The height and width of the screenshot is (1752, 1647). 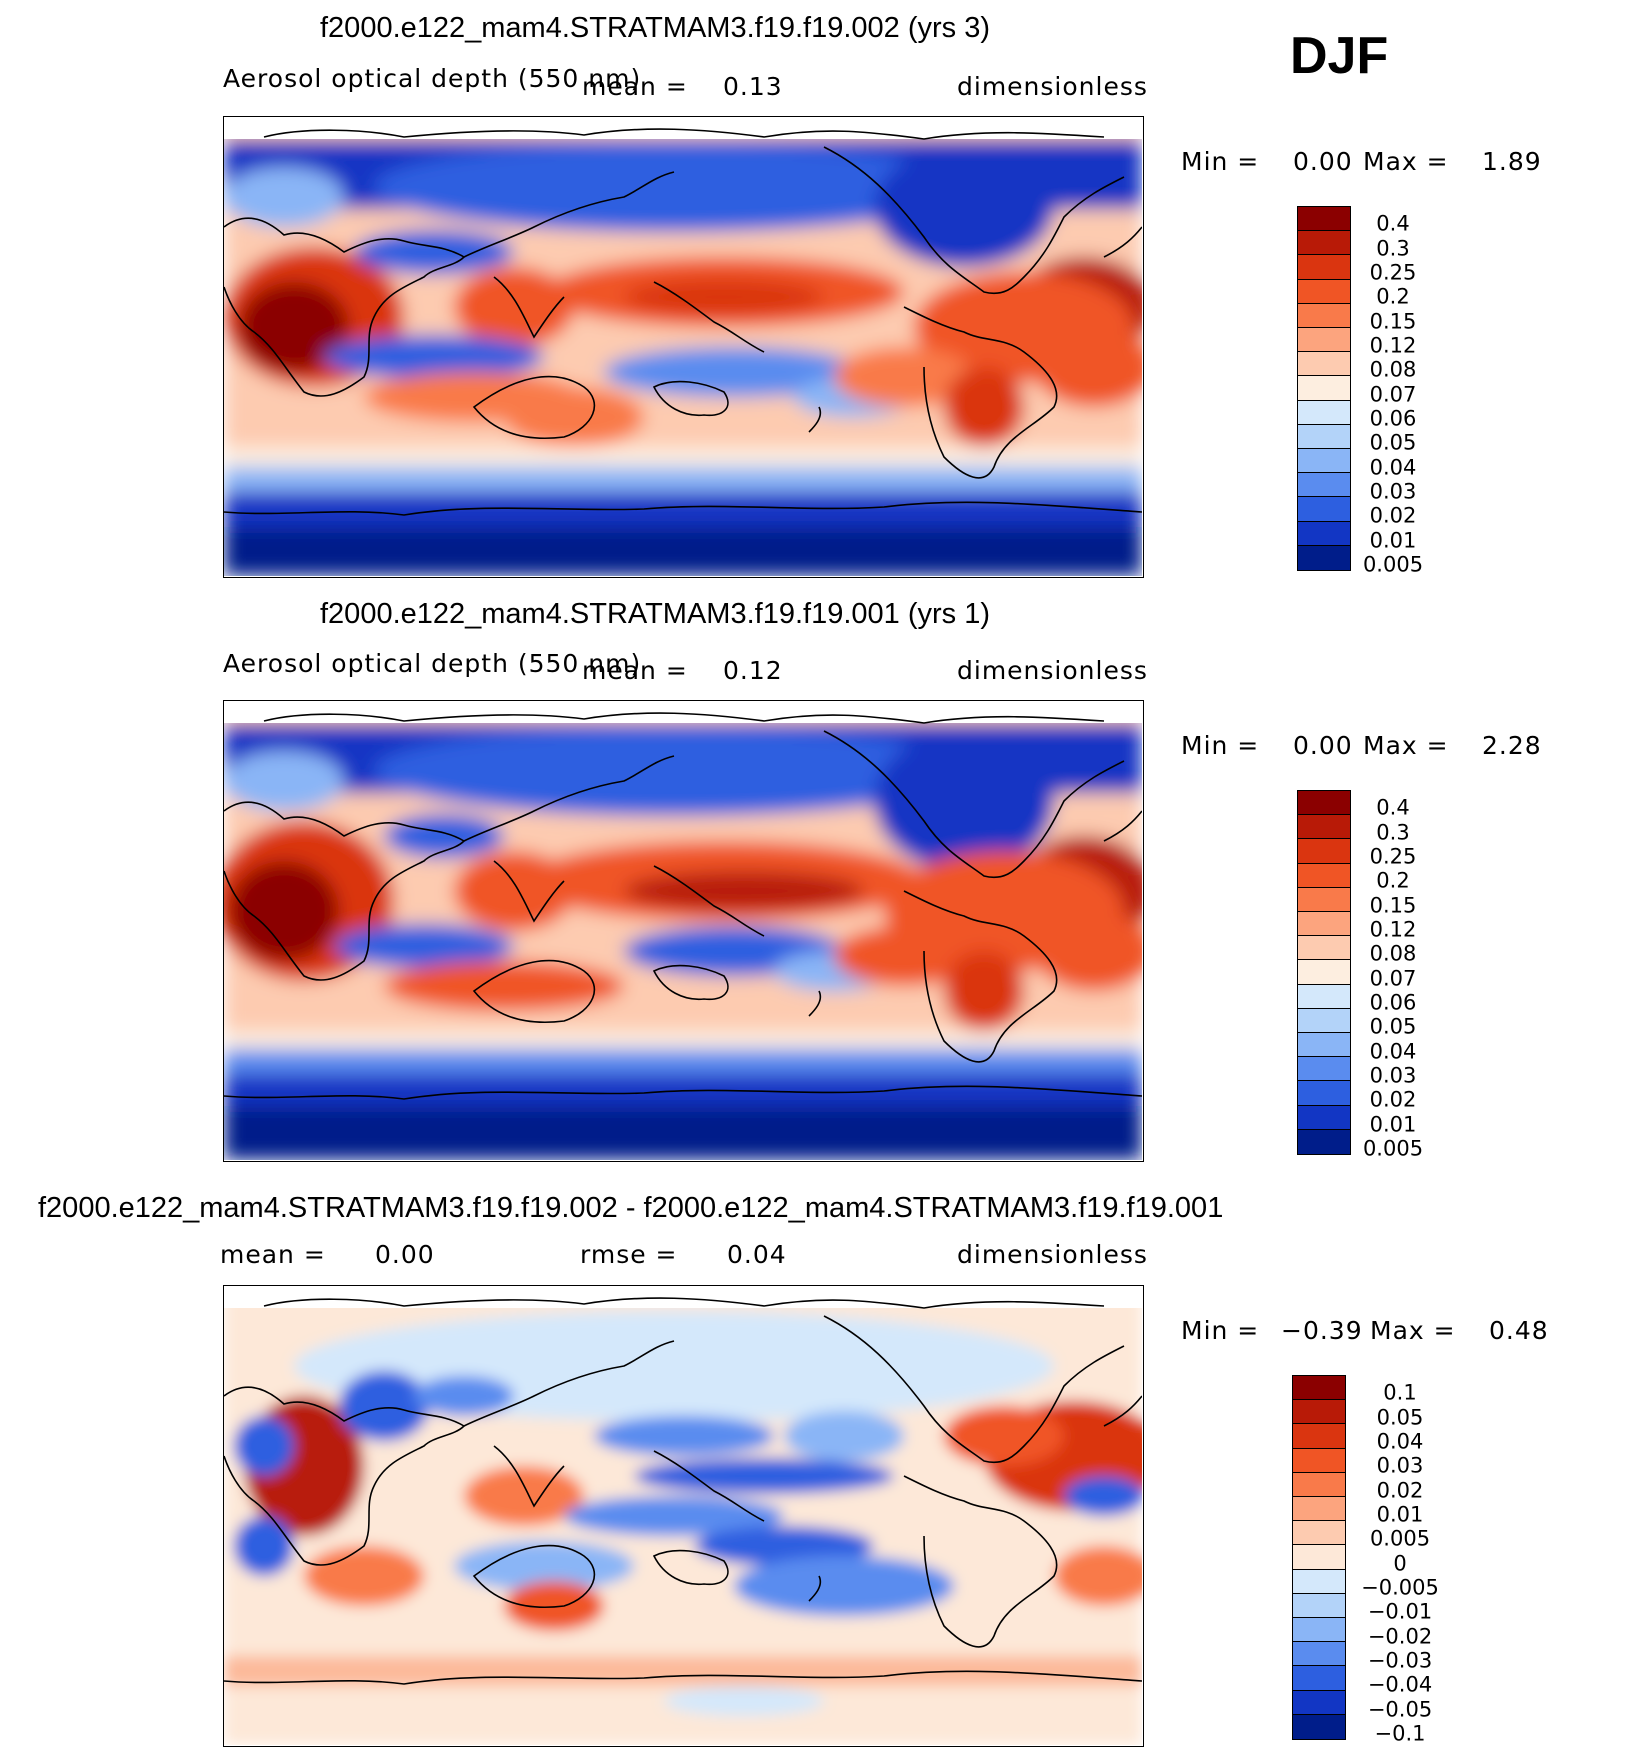 What do you see at coordinates (1393, 345) in the screenshot?
I see `colorbar-tick-label: 0.12` at bounding box center [1393, 345].